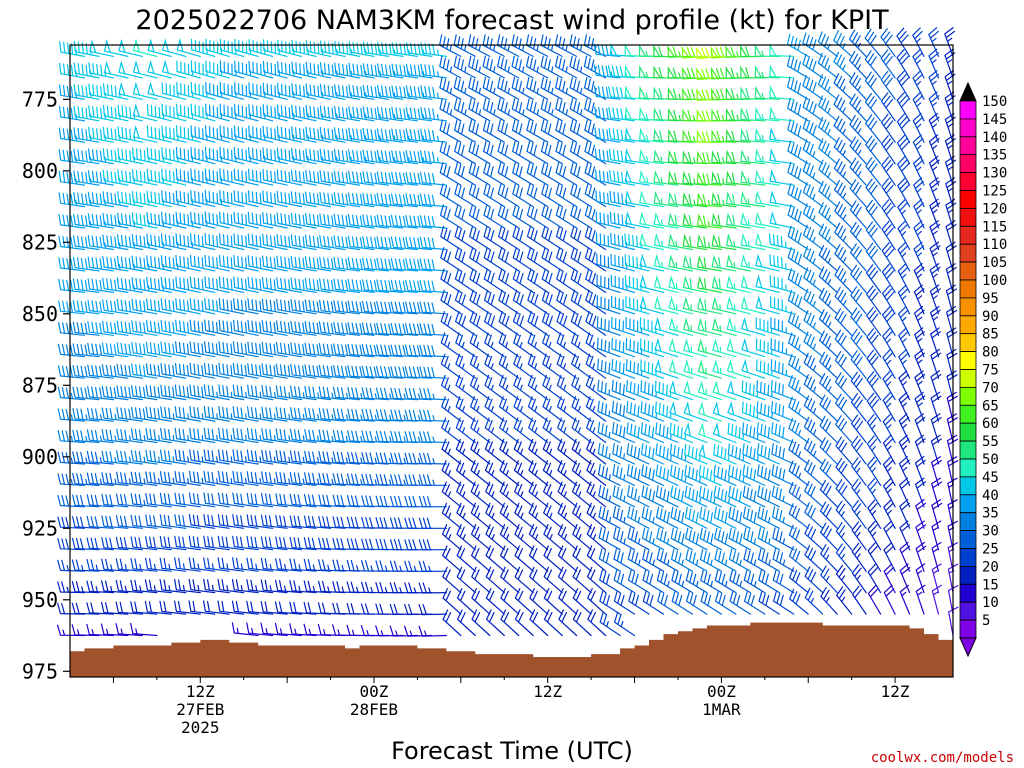  Describe the element at coordinates (990, 353) in the screenshot. I see `colorbar-label: 80` at that location.